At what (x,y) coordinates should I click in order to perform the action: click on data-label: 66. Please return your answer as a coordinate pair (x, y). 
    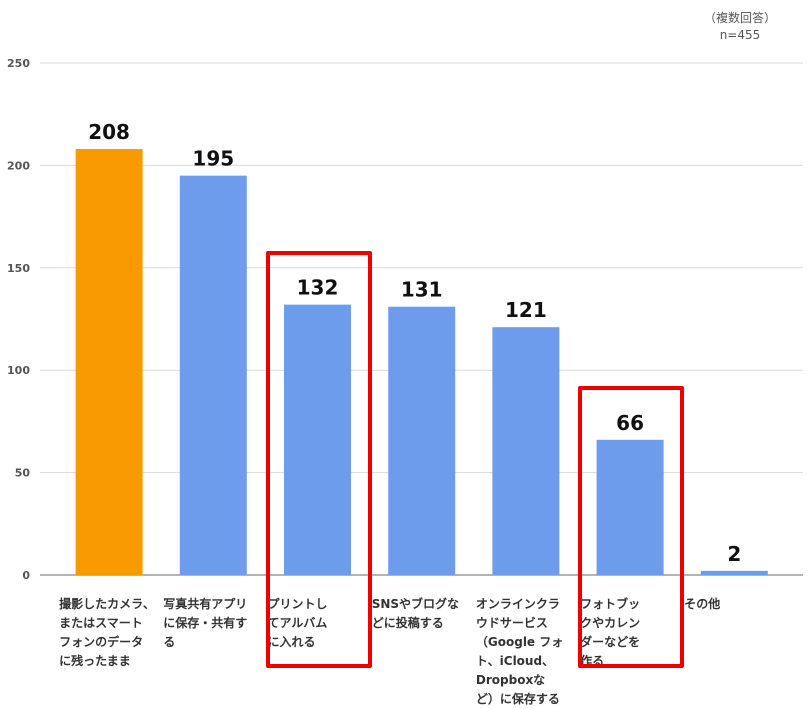
    Looking at the image, I should click on (630, 423).